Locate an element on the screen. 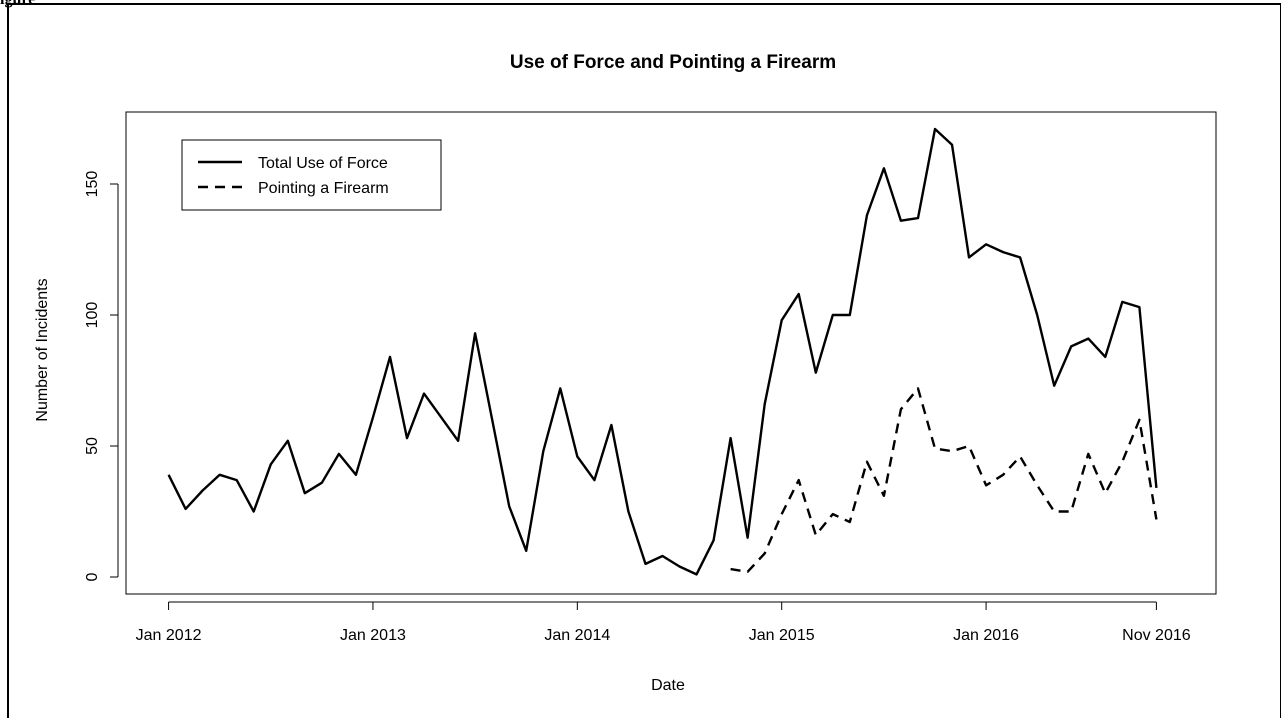 This screenshot has width=1283, height=720. x-tick-label: Jan 2014 is located at coordinates (577, 635).